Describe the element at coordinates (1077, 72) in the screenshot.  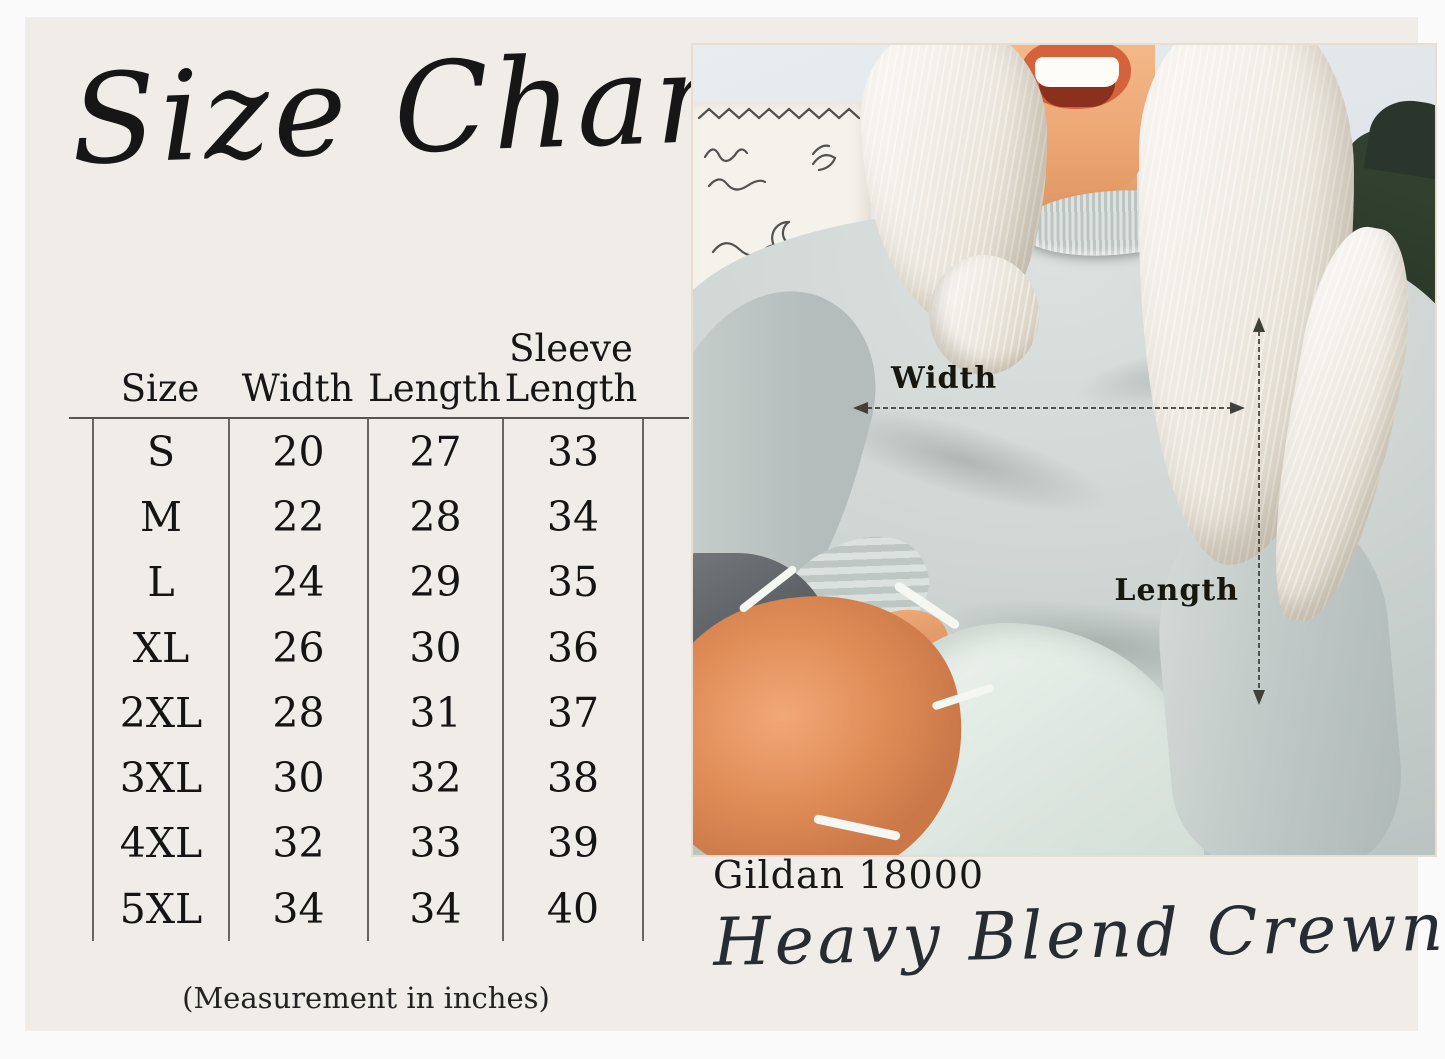
I see `model-teeth` at that location.